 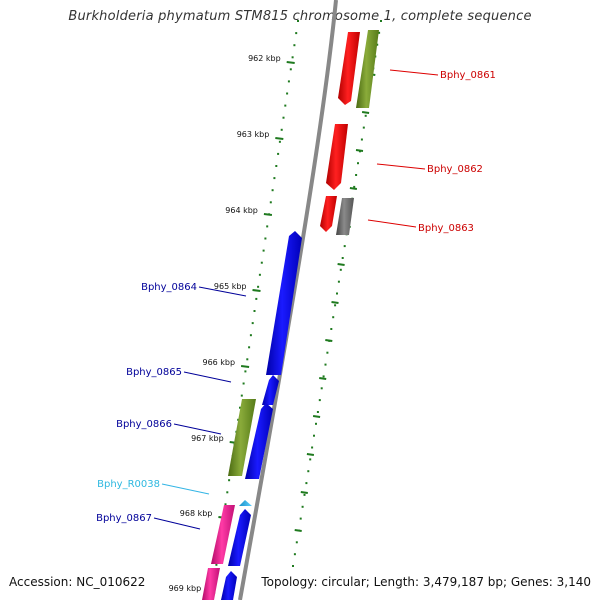 What do you see at coordinates (253, 134) in the screenshot?
I see `kbp-tick-label: 963 kbp` at bounding box center [253, 134].